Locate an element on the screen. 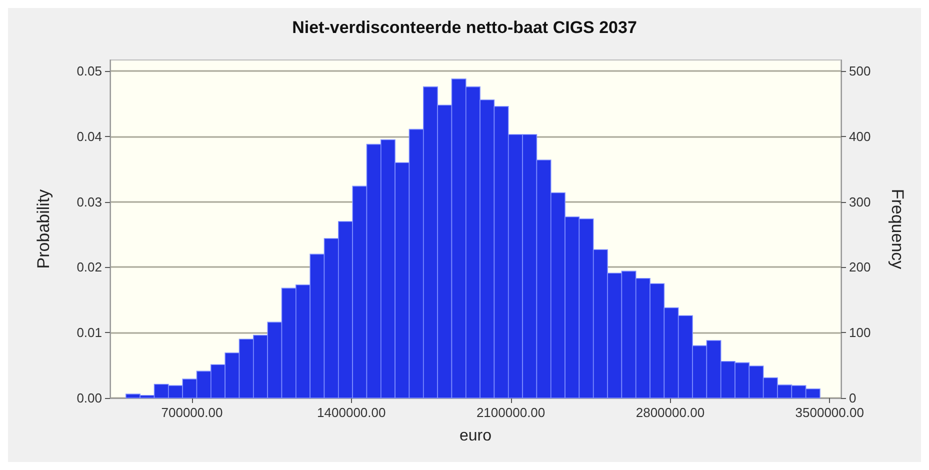 This screenshot has width=929, height=470. y2-tick-label: 100 is located at coordinates (860, 332).